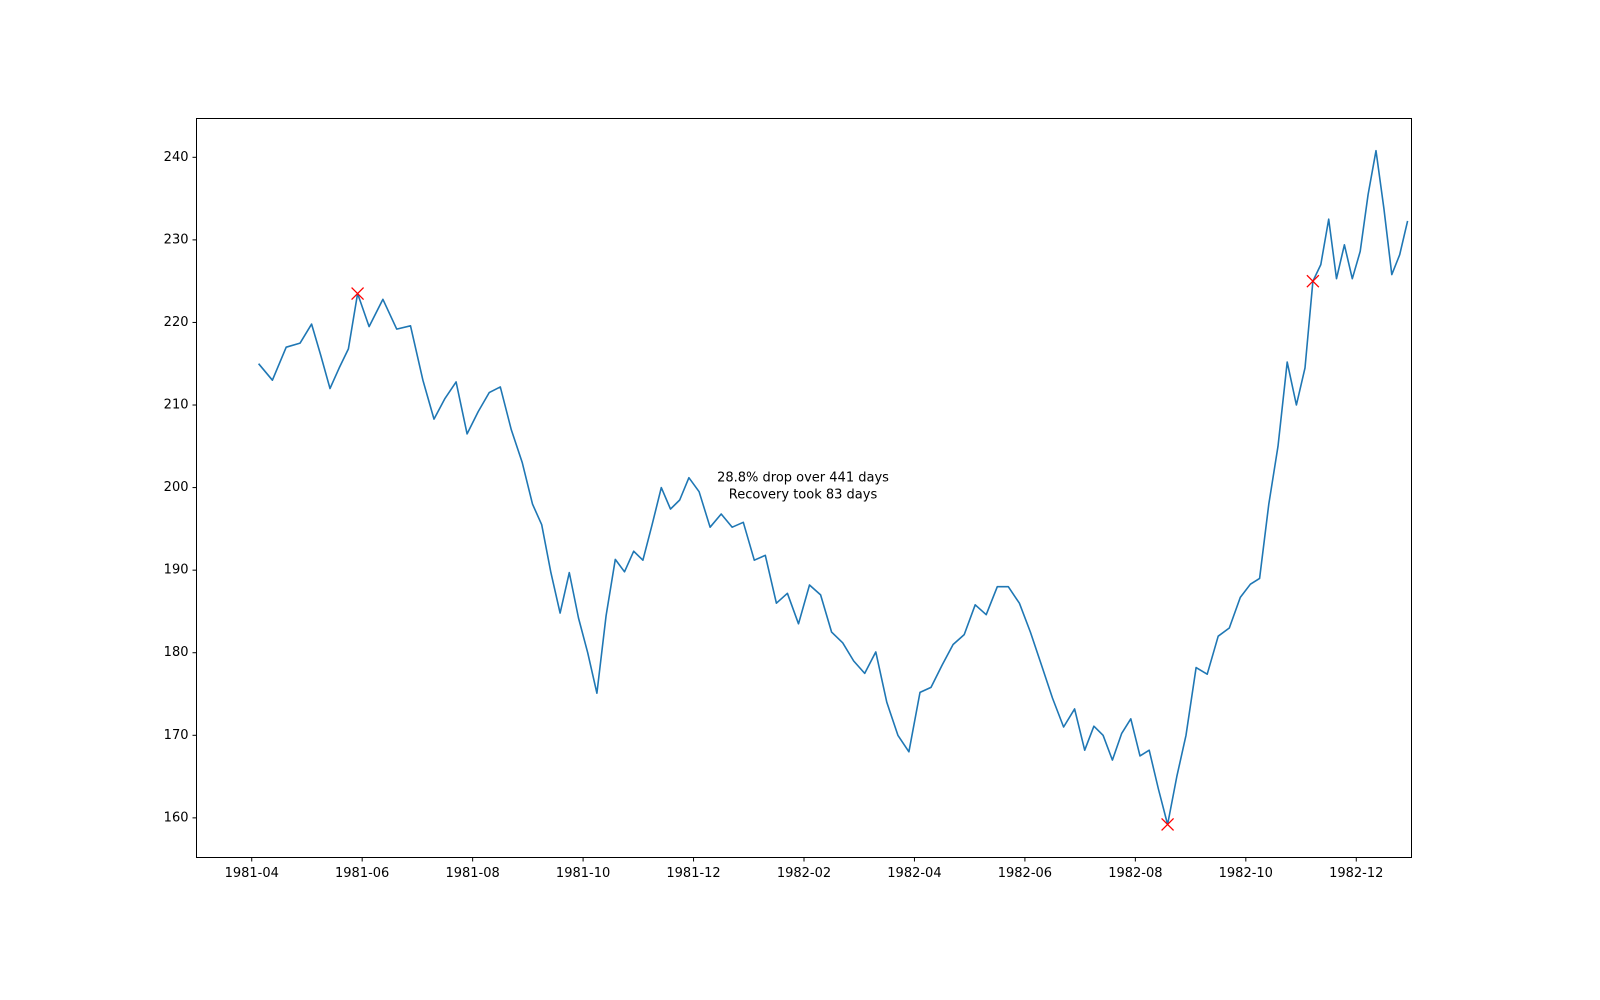  I want to click on x-tick-label: 1982-04, so click(914, 873).